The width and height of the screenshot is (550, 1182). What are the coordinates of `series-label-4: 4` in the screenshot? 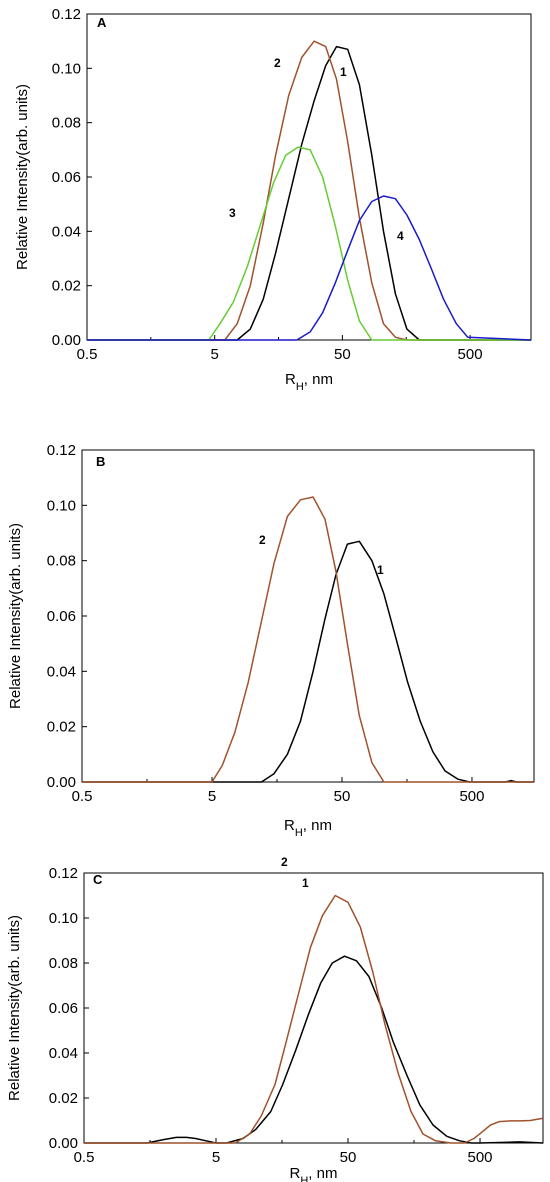 It's located at (400, 236).